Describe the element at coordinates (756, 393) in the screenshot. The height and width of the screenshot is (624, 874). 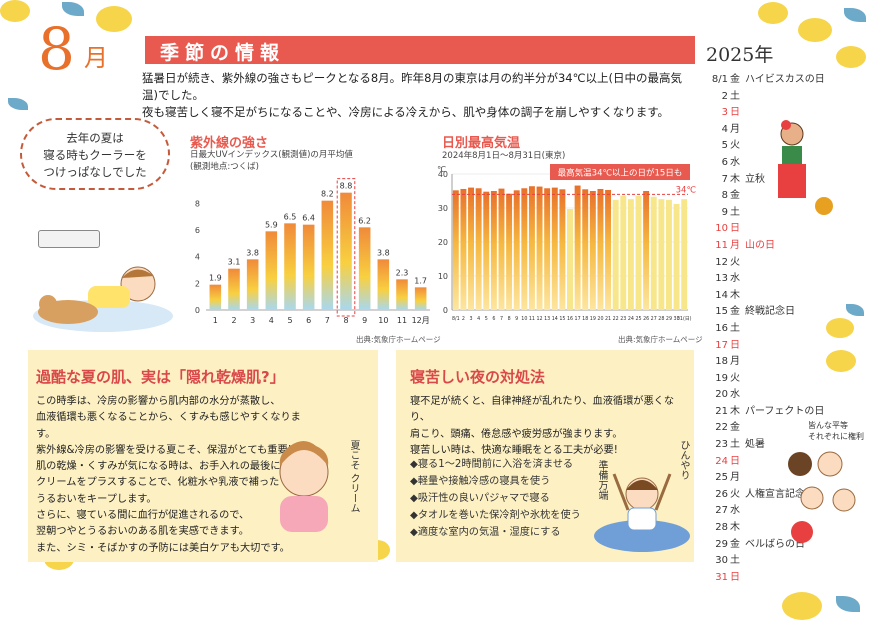
I see `calendar-day: 20 水` at that location.